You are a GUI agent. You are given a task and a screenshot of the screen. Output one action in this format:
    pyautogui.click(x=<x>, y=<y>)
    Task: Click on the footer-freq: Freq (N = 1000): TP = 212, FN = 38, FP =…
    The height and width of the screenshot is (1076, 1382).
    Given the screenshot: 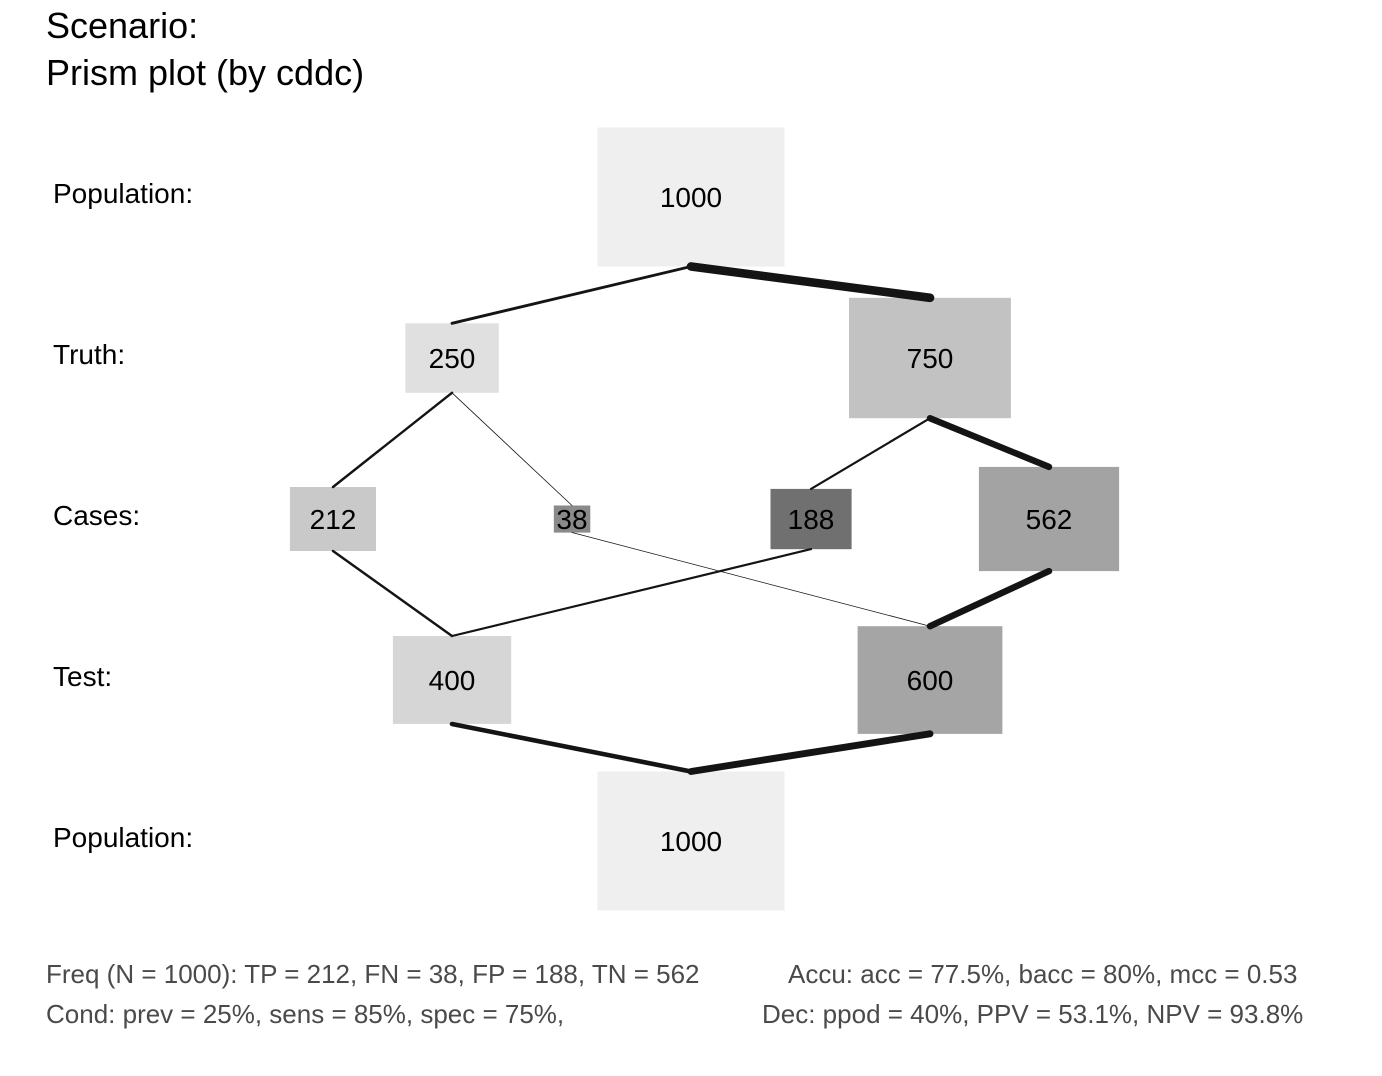 What is the action you would take?
    pyautogui.click(x=373, y=974)
    